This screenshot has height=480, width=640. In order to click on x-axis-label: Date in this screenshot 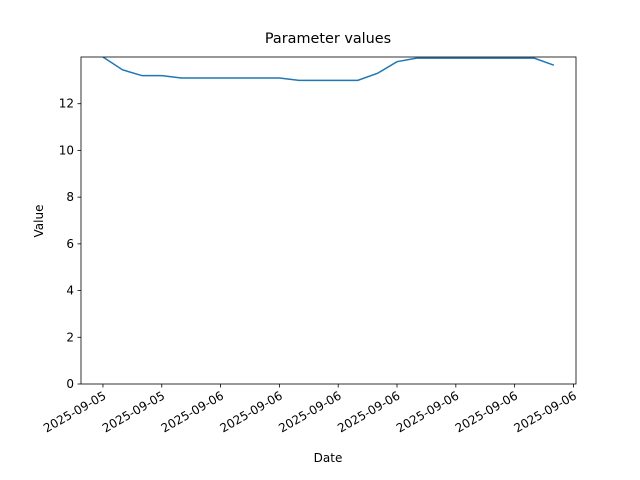, I will do `click(328, 458)`.